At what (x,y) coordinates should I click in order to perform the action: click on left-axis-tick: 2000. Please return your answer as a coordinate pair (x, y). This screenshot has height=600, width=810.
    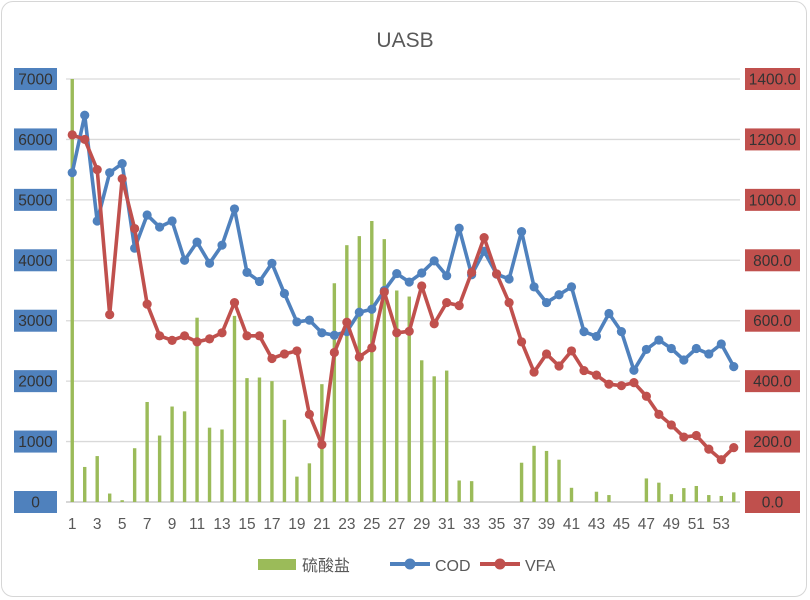
    Looking at the image, I should click on (35, 381).